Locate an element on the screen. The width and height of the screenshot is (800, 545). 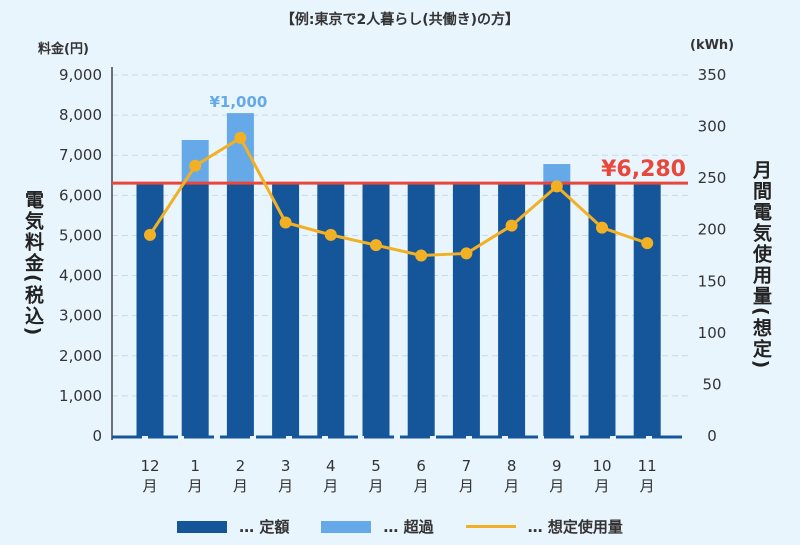
left-axis-title: 電気料金(税込) is located at coordinates (33, 264).